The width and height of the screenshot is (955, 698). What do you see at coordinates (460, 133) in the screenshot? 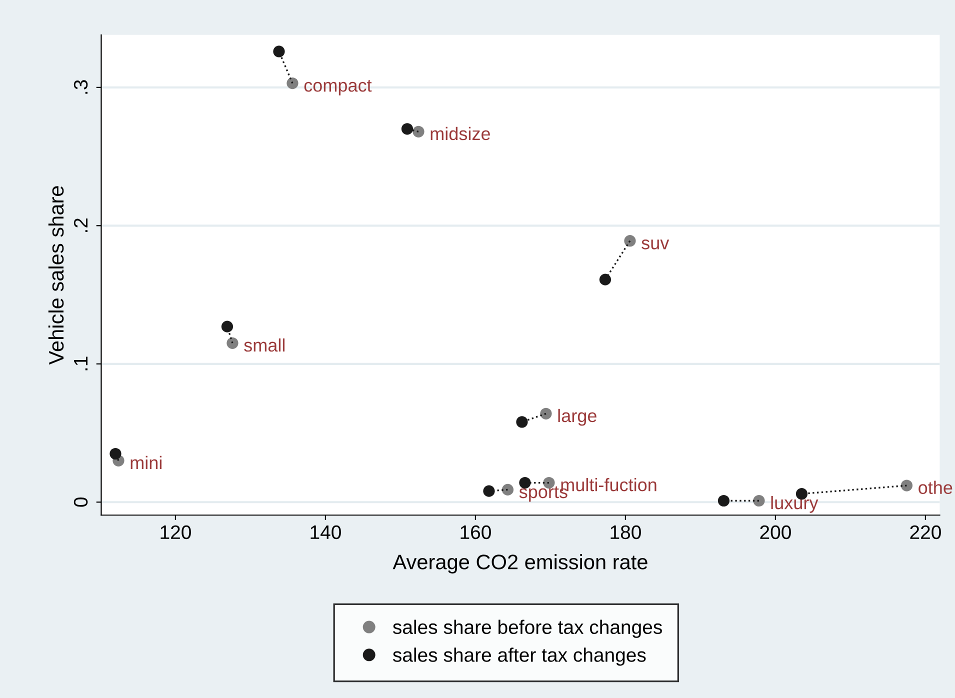
I see `annotation: midsize` at bounding box center [460, 133].